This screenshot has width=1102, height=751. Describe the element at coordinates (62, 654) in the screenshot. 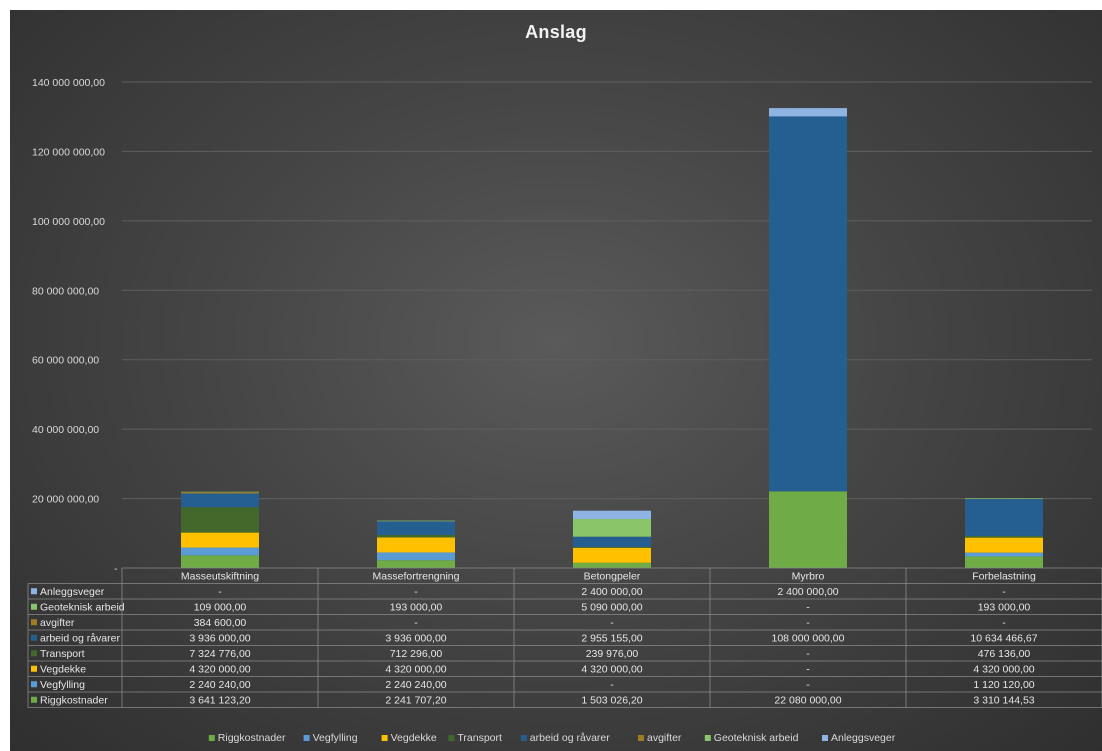

I see `table-series-name: Transport` at that location.